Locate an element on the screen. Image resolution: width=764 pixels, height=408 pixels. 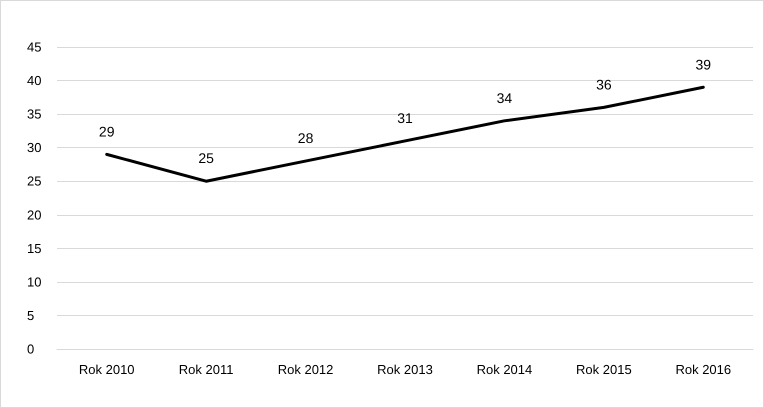
y-tick-label: 45 is located at coordinates (34, 47).